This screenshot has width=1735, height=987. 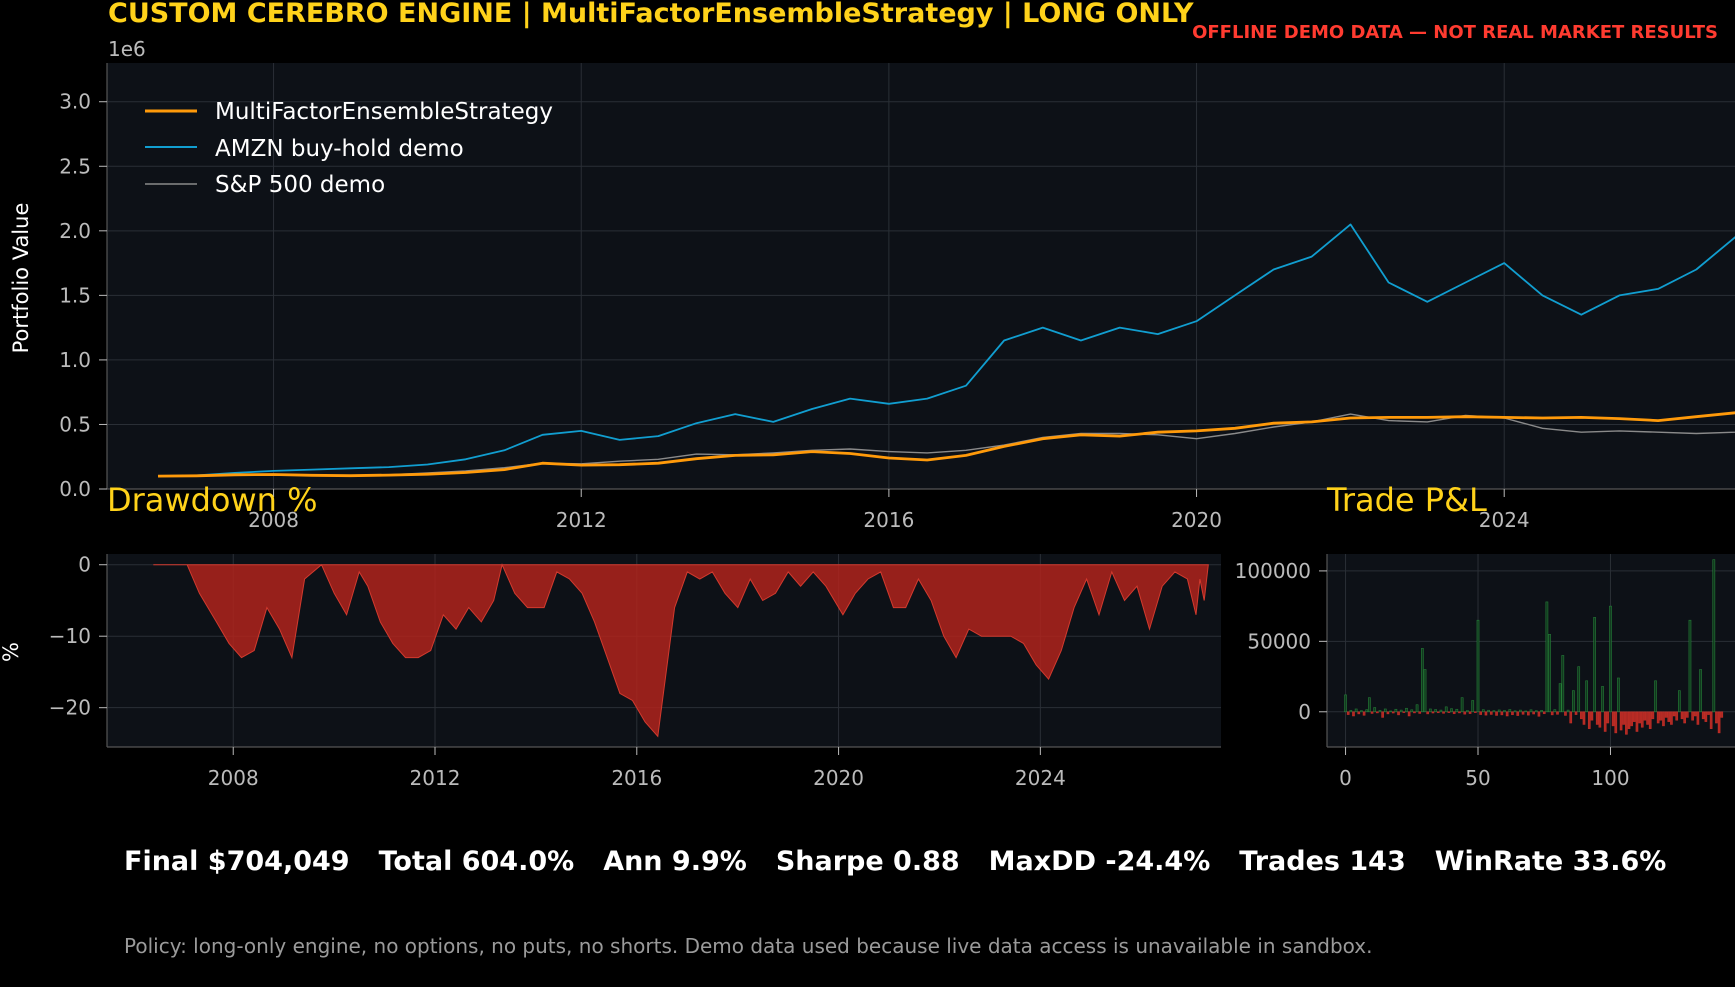 What do you see at coordinates (84, 565) in the screenshot?
I see `drawdown-y-tick-label: 0` at bounding box center [84, 565].